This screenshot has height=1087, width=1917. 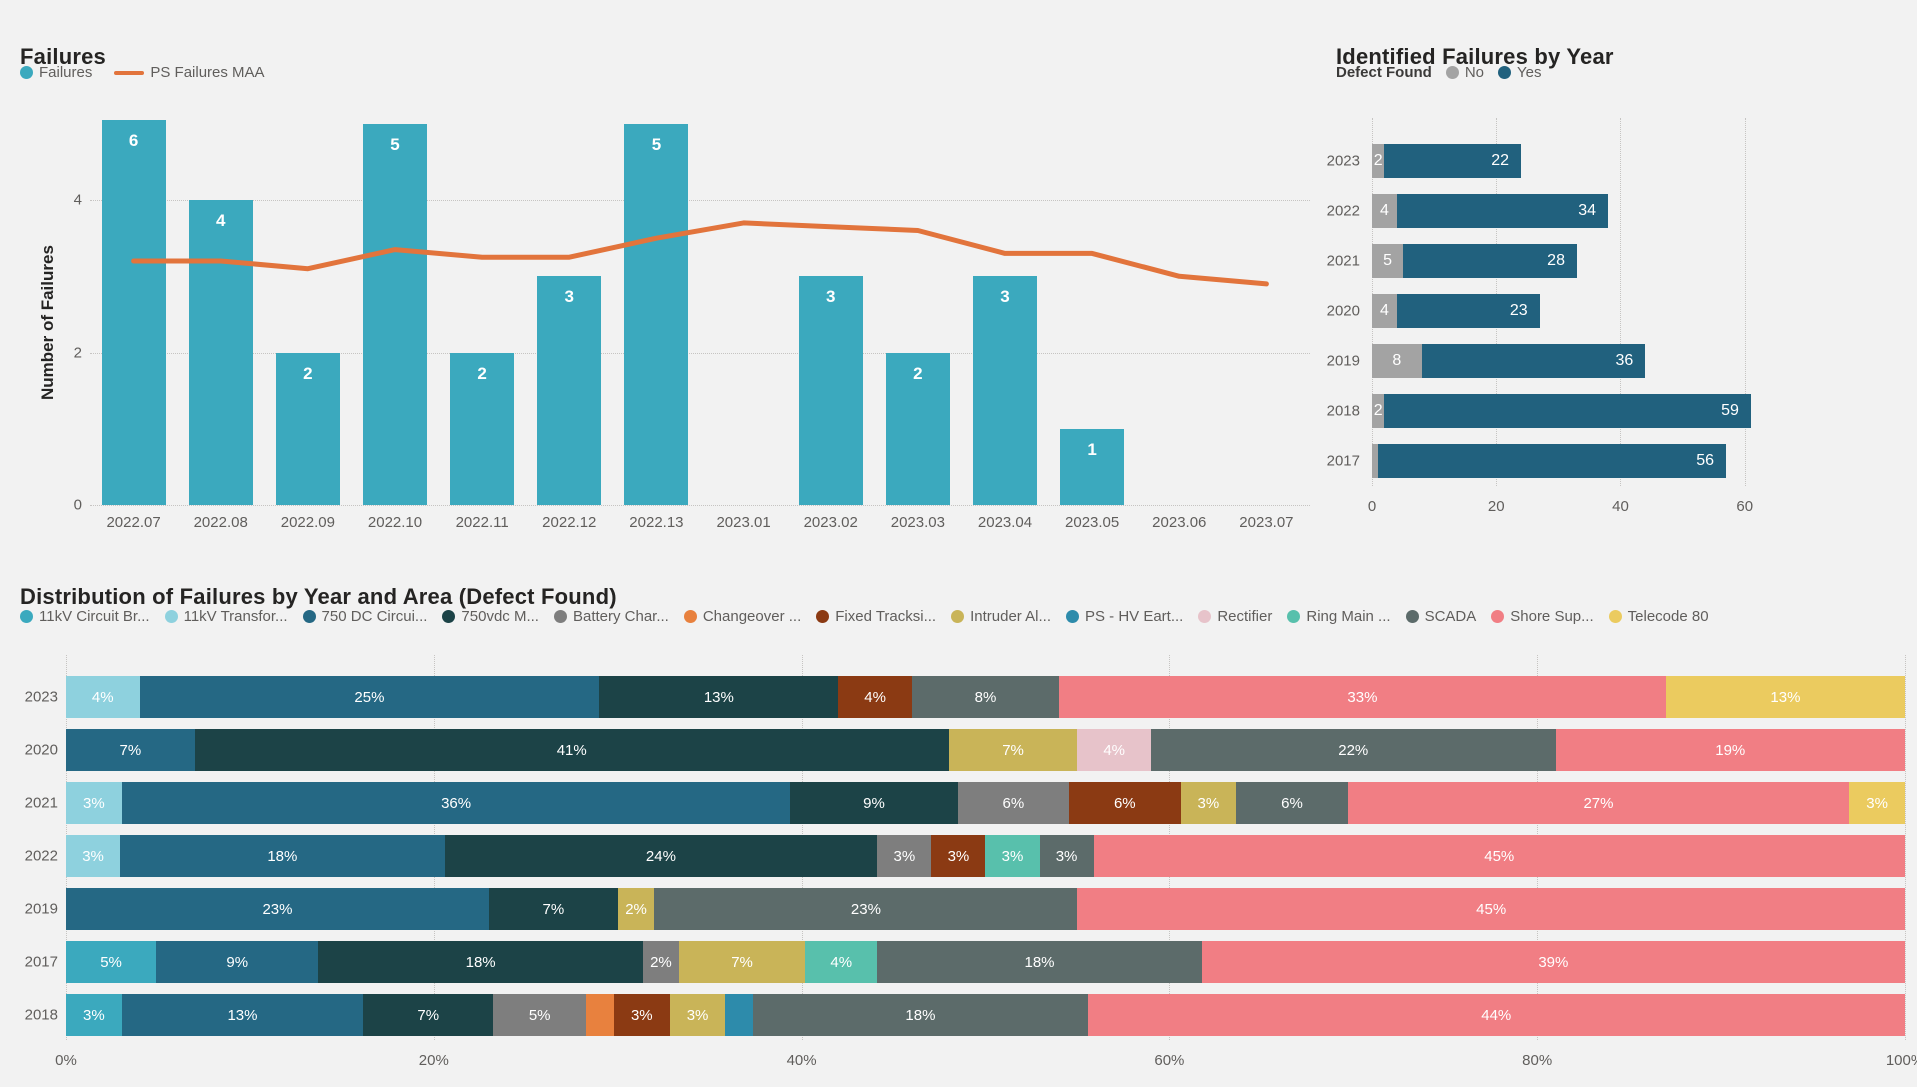 I want to click on segment-2021-intruder: 3%, so click(x=1208, y=803).